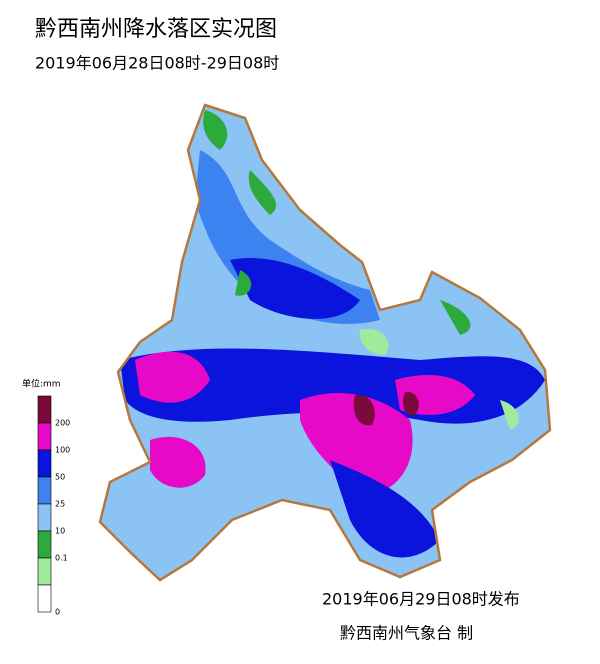  Describe the element at coordinates (421, 599) in the screenshot. I see `release-time: 2019年06月29日08时发布` at that location.